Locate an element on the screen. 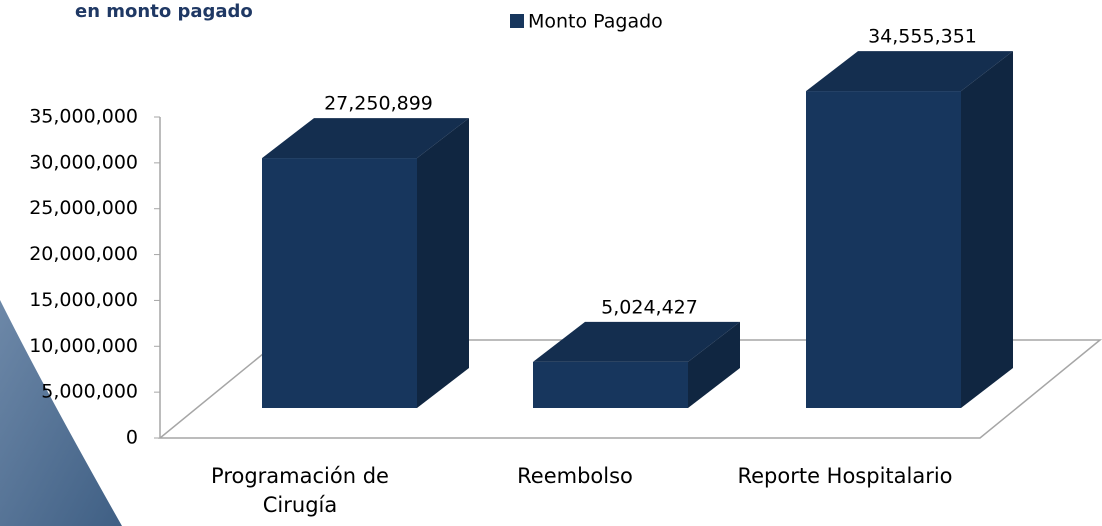 This screenshot has height=526, width=1102. y-tick-label: 25,000,000 is located at coordinates (83, 208).